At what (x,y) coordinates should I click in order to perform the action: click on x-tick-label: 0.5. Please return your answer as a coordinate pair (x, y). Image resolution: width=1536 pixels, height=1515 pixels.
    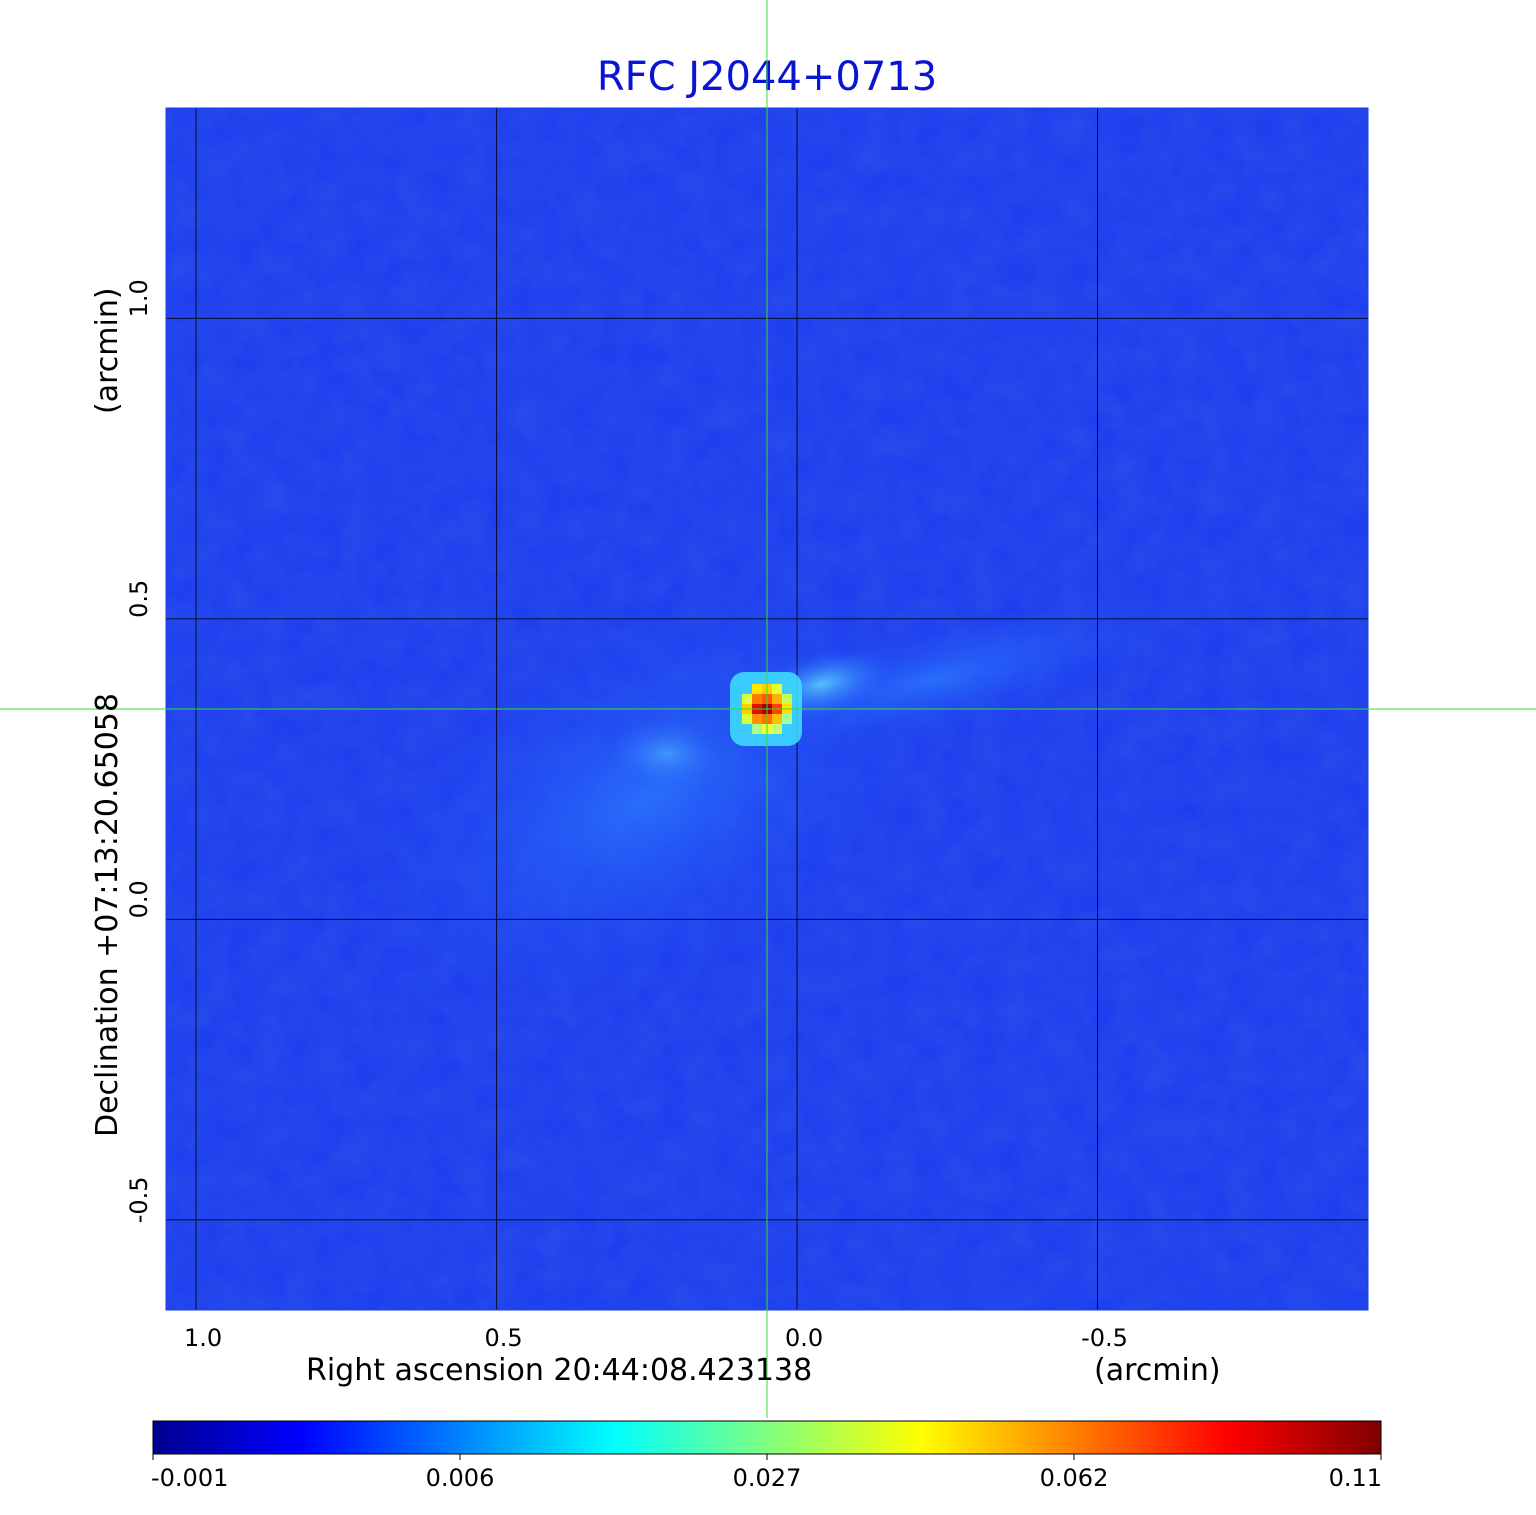
    Looking at the image, I should click on (503, 1338).